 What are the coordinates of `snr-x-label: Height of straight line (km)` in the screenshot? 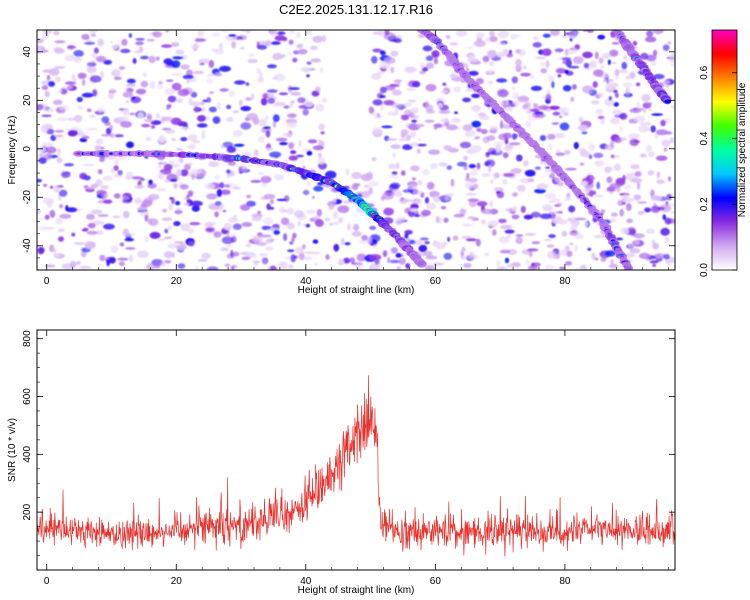 It's located at (356, 590).